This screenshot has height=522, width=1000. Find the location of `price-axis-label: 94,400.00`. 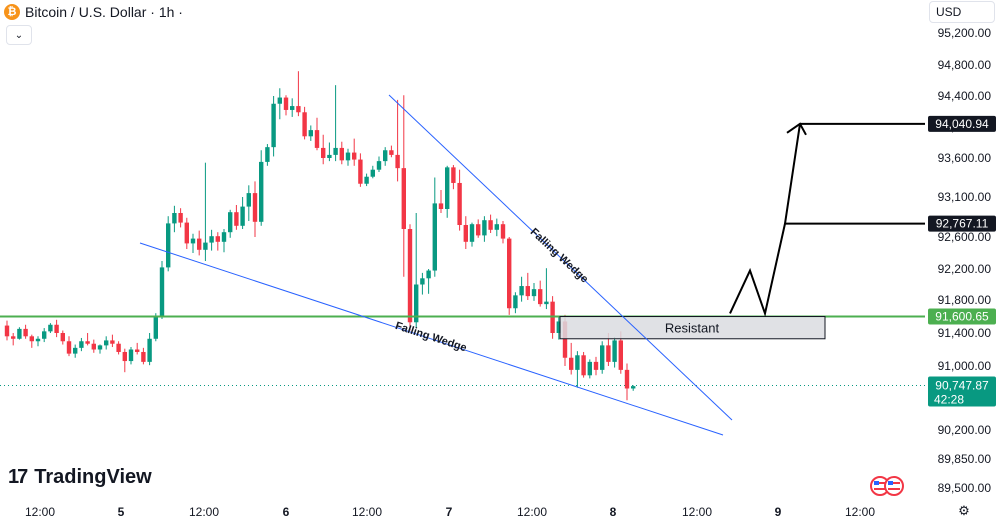

price-axis-label: 94,400.00 is located at coordinates (965, 96).